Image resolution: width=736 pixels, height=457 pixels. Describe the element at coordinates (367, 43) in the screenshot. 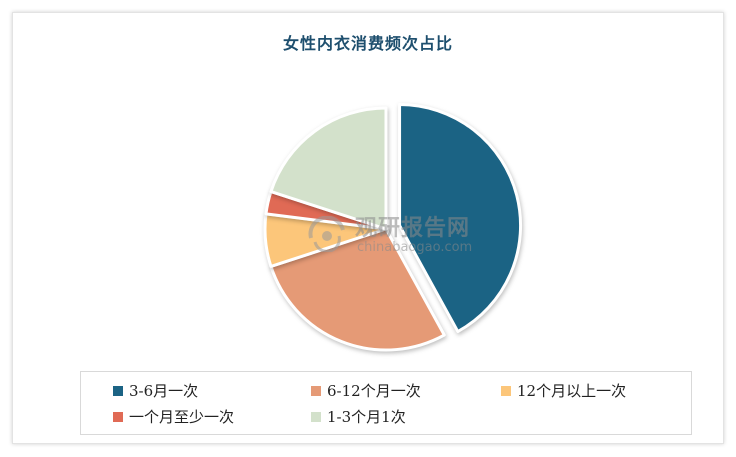

I see `chart-title: 女性内衣消费频次占比` at that location.